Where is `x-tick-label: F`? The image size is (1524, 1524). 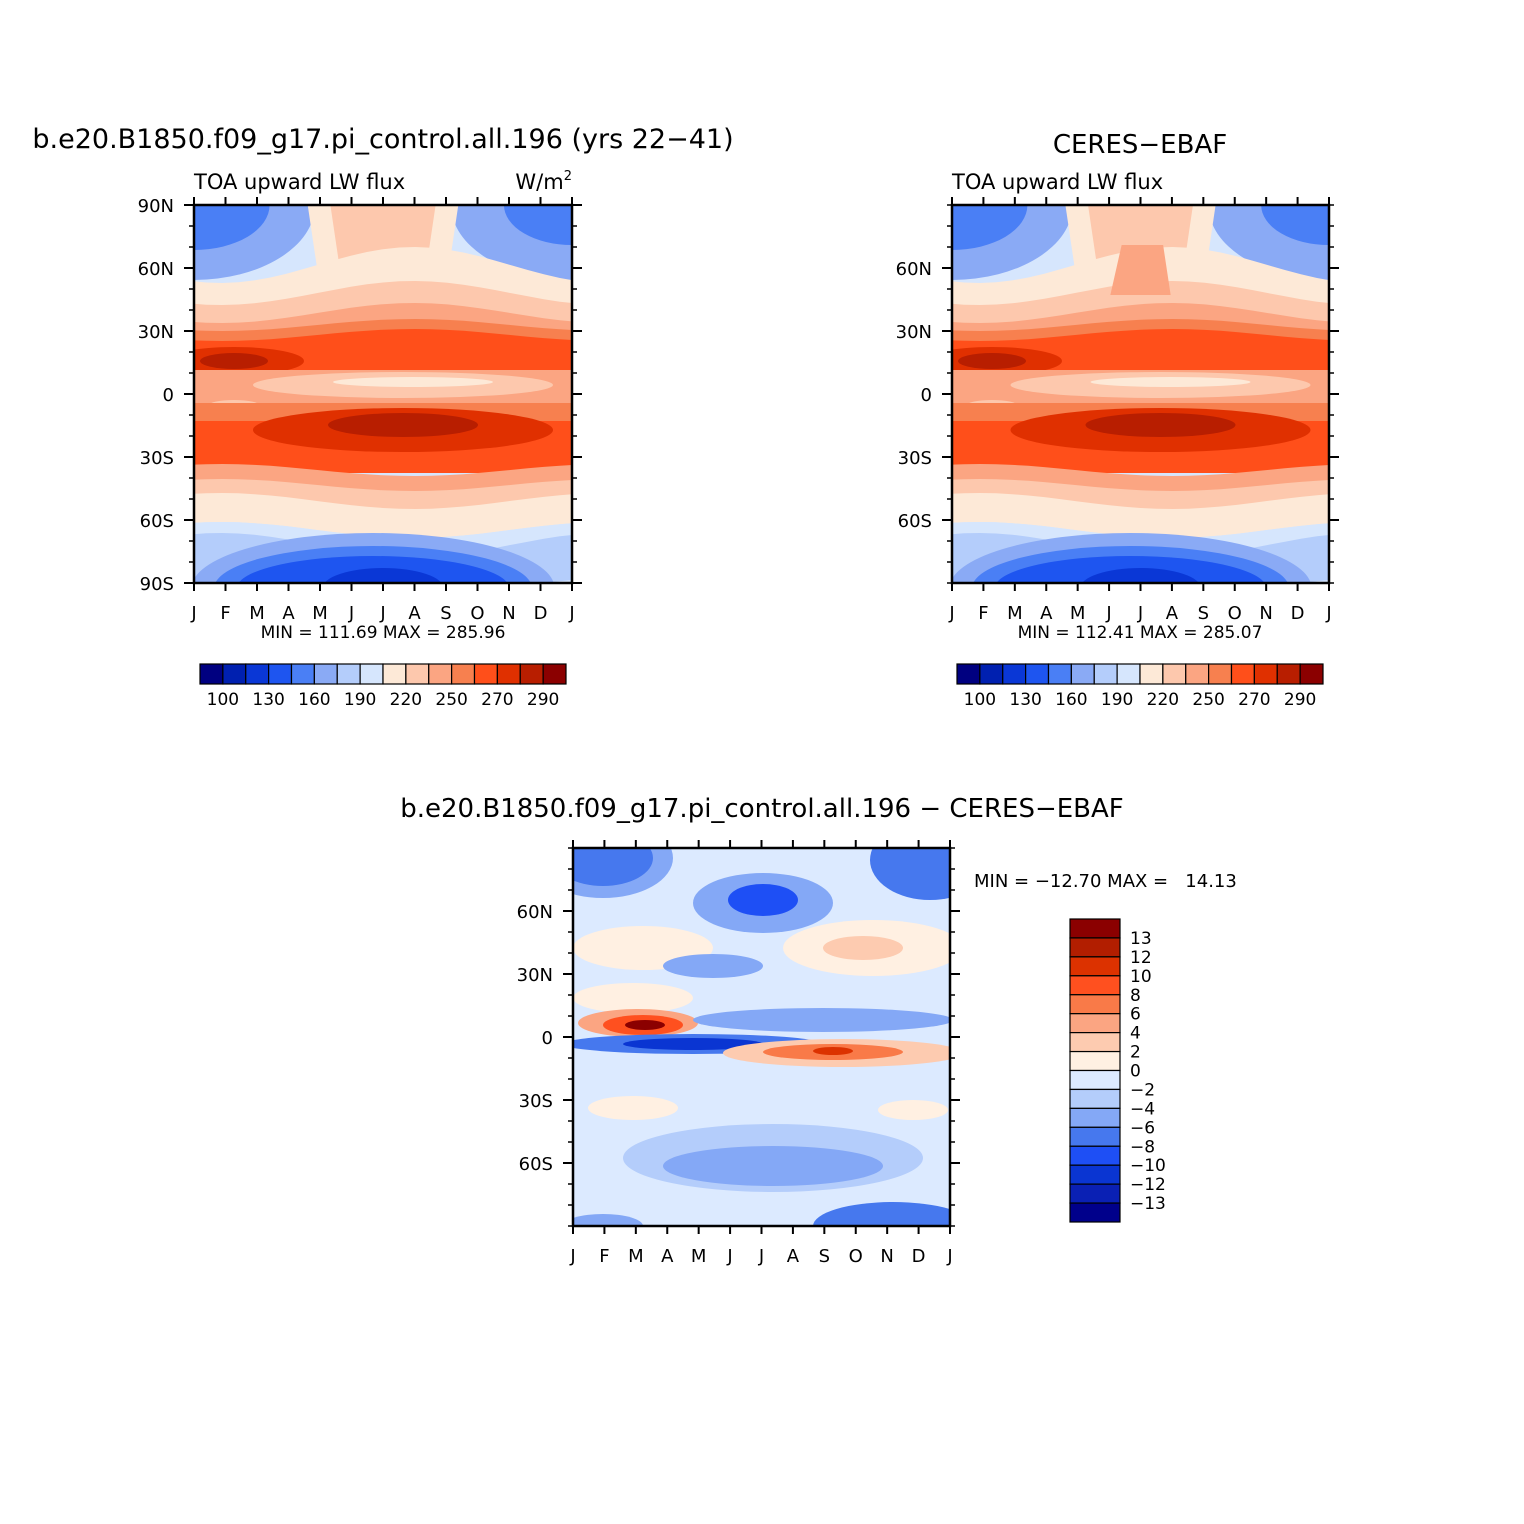
x-tick-label: F is located at coordinates (225, 613).